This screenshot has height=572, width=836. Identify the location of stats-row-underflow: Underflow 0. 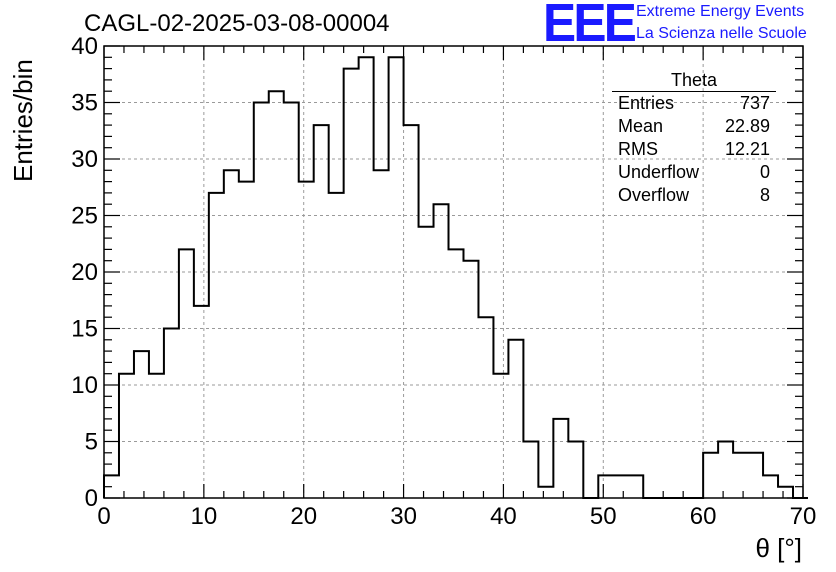
(694, 172).